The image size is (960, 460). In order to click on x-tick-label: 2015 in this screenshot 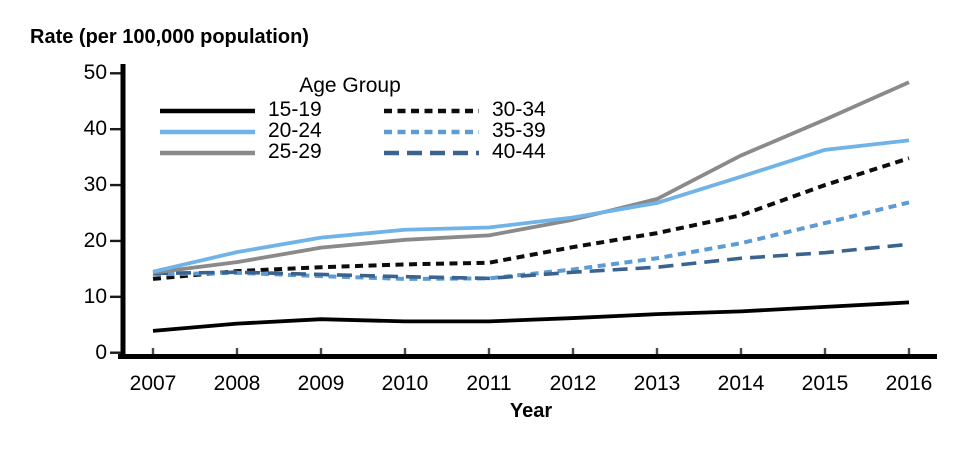, I will do `click(825, 383)`.